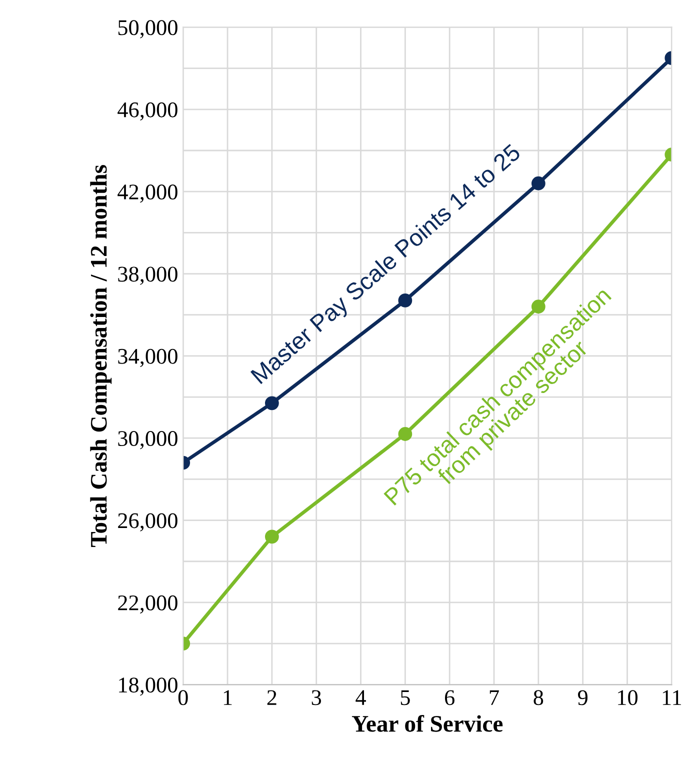 The width and height of the screenshot is (691, 778). What do you see at coordinates (148, 111) in the screenshot?
I see `y-tick-label: 46,000` at bounding box center [148, 111].